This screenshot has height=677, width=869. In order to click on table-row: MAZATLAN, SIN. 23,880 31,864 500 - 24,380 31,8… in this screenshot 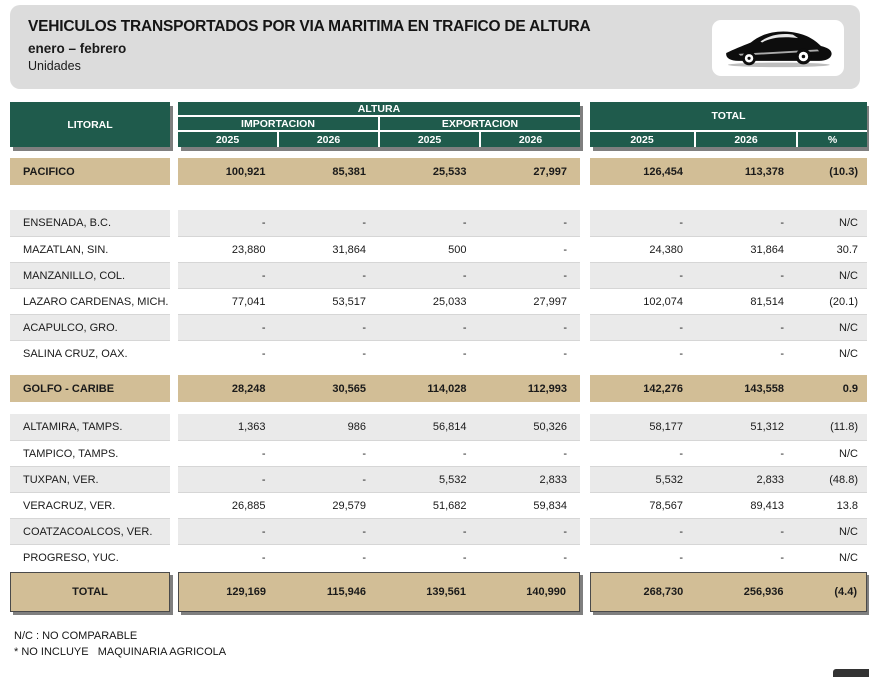, I will do `click(439, 249)`.